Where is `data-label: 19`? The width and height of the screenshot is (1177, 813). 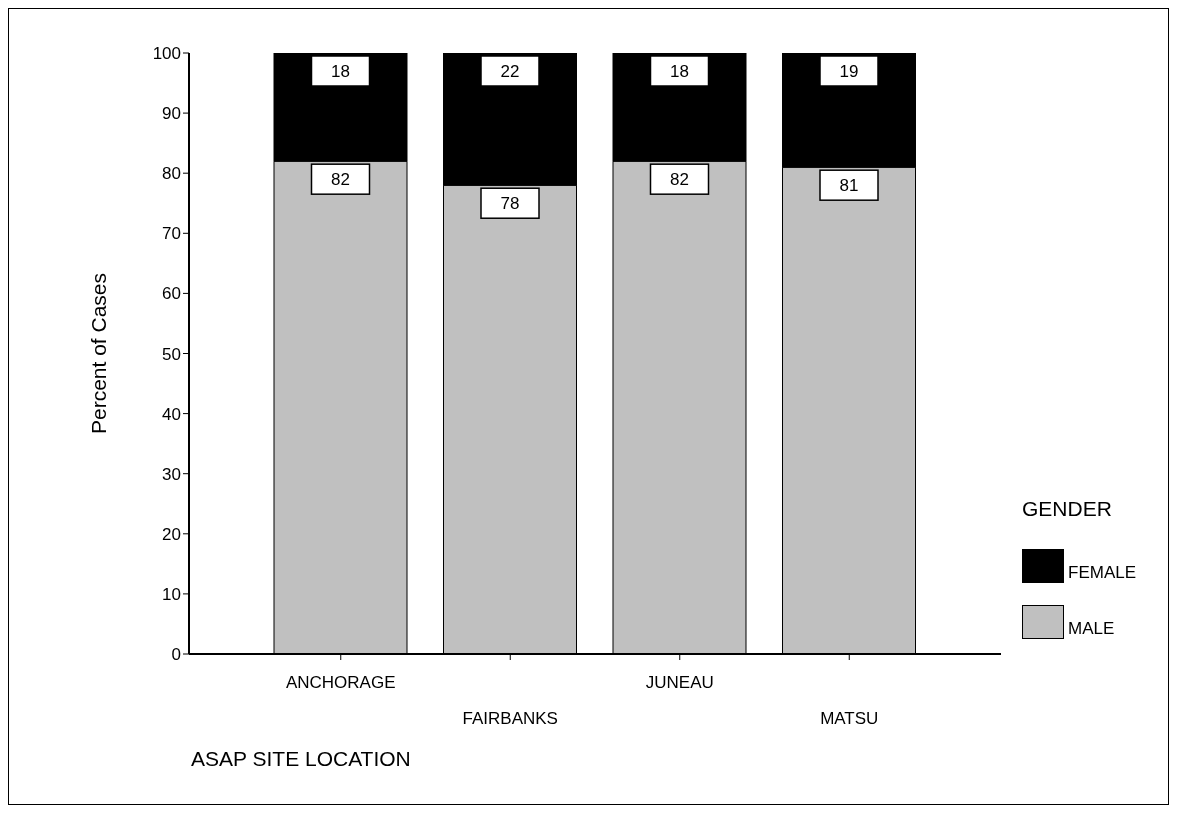 data-label: 19 is located at coordinates (849, 71).